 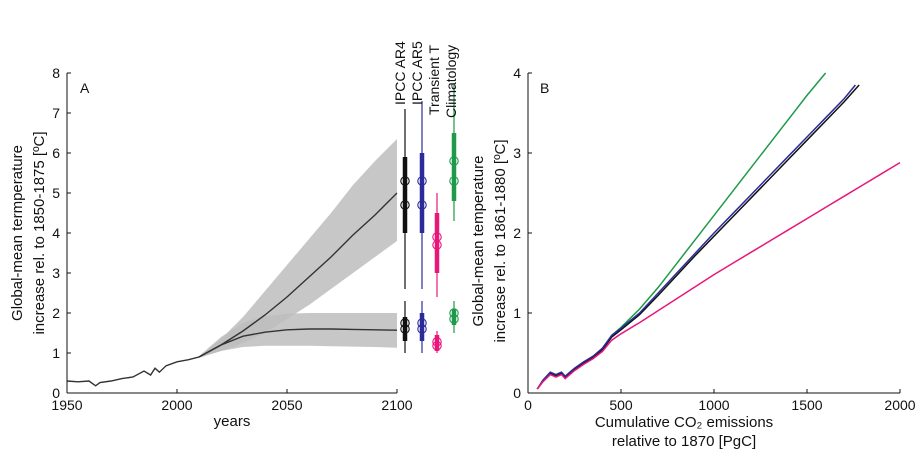 I want to click on panel-a-y-tick-label: 8, so click(x=56, y=73).